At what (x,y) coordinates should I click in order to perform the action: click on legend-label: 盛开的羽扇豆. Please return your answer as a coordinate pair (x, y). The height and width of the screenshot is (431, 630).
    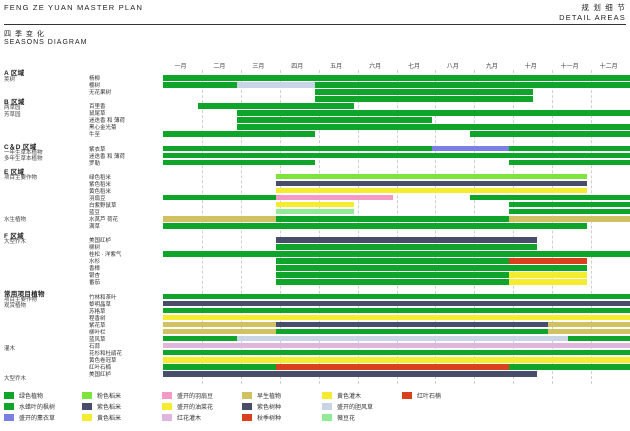
    Looking at the image, I should click on (195, 396).